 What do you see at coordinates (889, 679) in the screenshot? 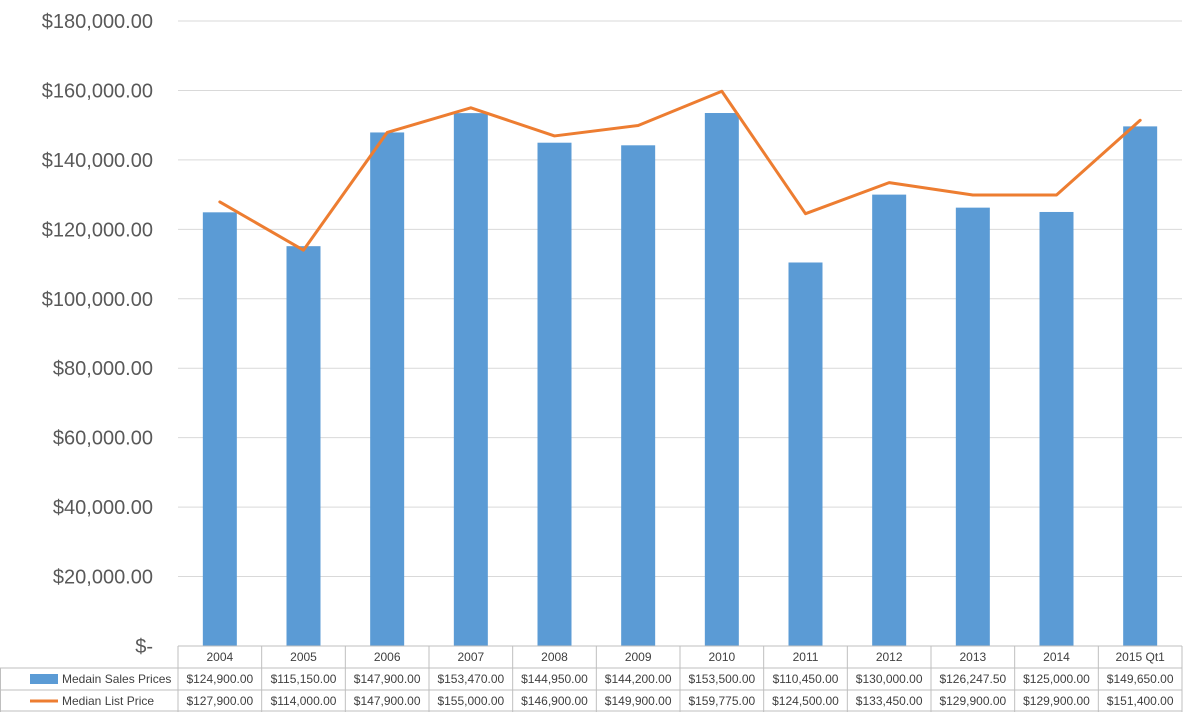
I see `data-label: $130,000.00` at bounding box center [889, 679].